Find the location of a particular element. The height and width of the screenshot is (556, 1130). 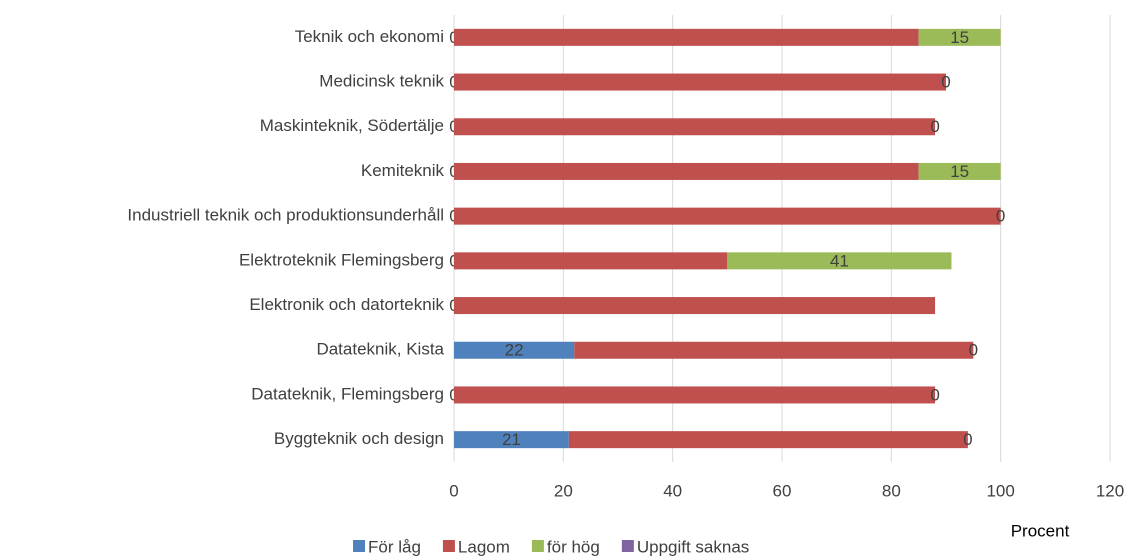

legend-label: Lagom is located at coordinates (484, 546).